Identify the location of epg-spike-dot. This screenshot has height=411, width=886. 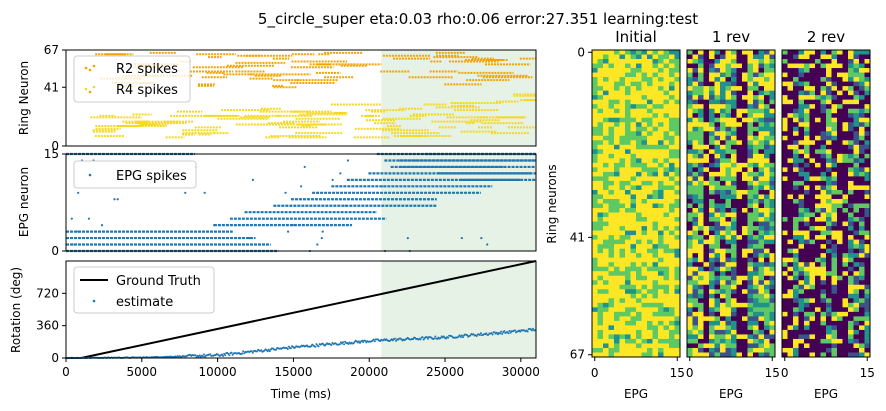
(89, 218).